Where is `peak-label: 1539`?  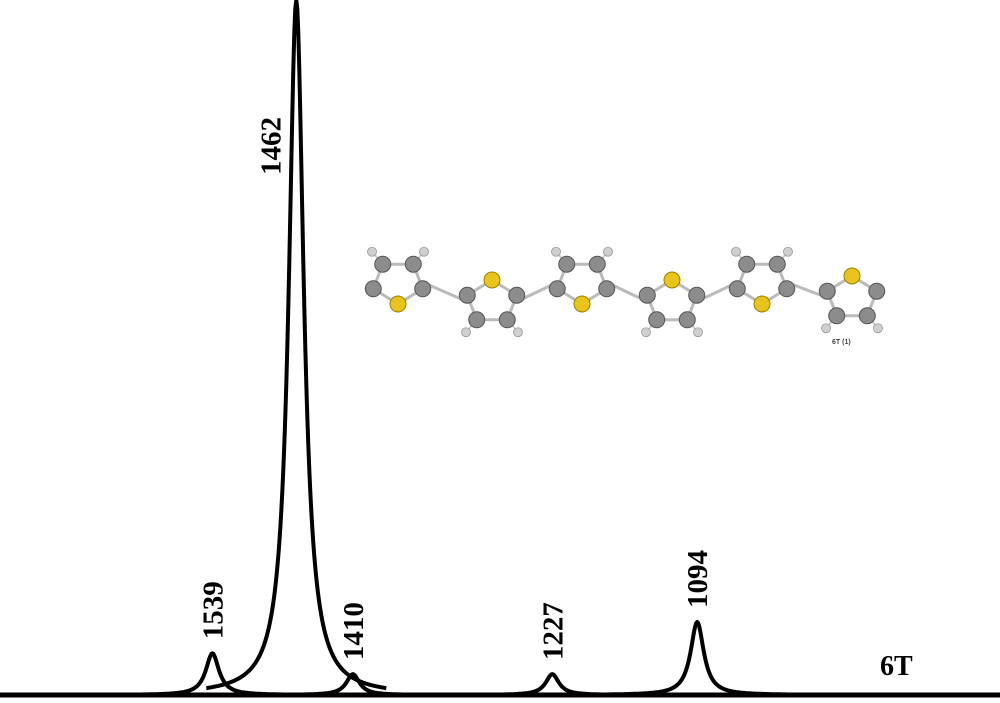 peak-label: 1539 is located at coordinates (213, 610).